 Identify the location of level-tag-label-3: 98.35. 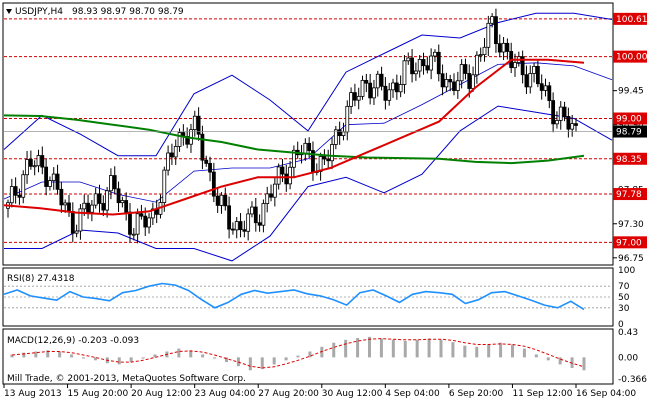
(629, 160).